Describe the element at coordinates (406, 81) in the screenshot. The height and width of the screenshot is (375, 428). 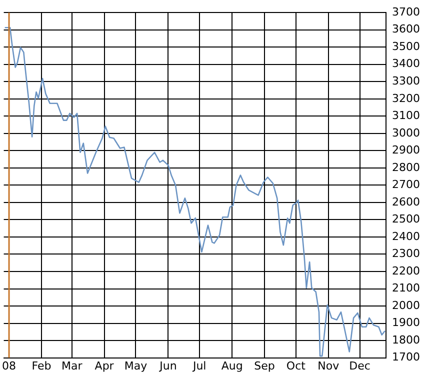
I see `y-tick-label: 3300` at that location.